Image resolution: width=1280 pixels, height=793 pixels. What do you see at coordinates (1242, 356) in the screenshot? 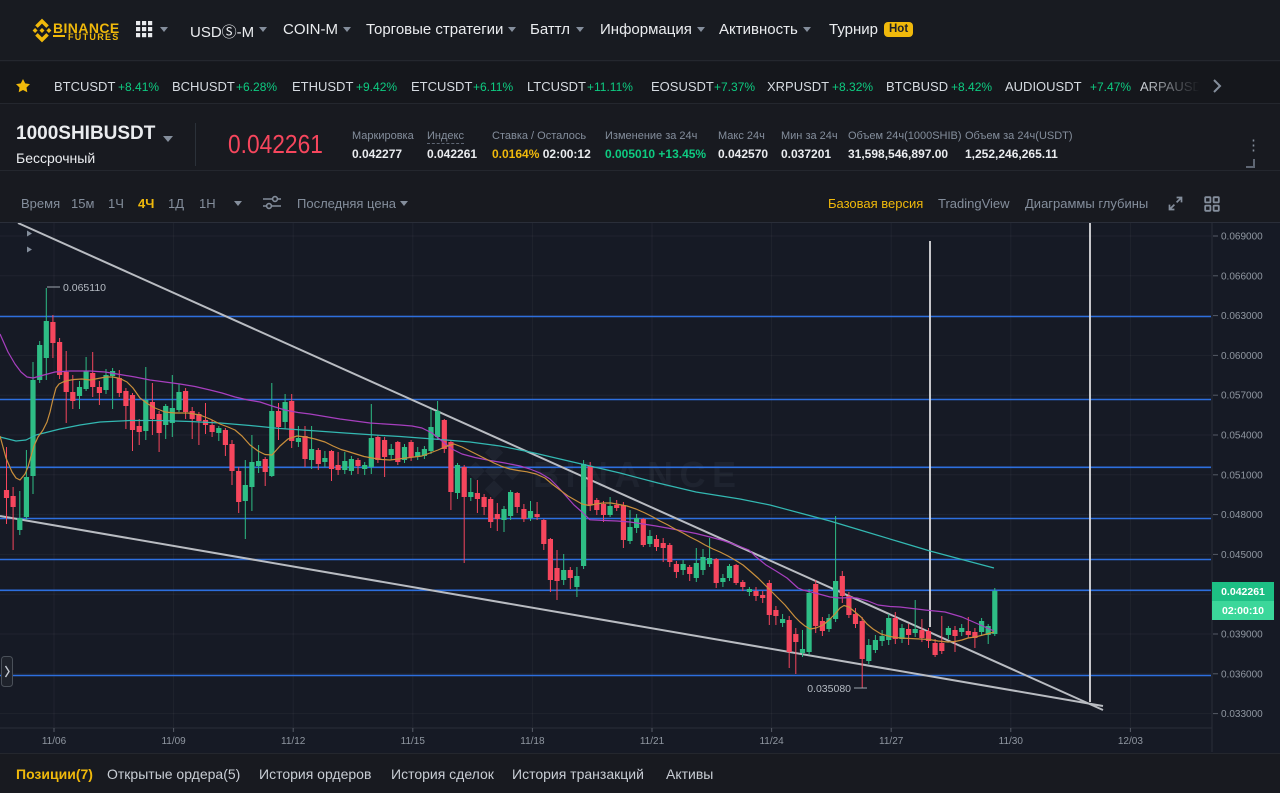
I see `svg-text: 0.060000` at bounding box center [1242, 356].